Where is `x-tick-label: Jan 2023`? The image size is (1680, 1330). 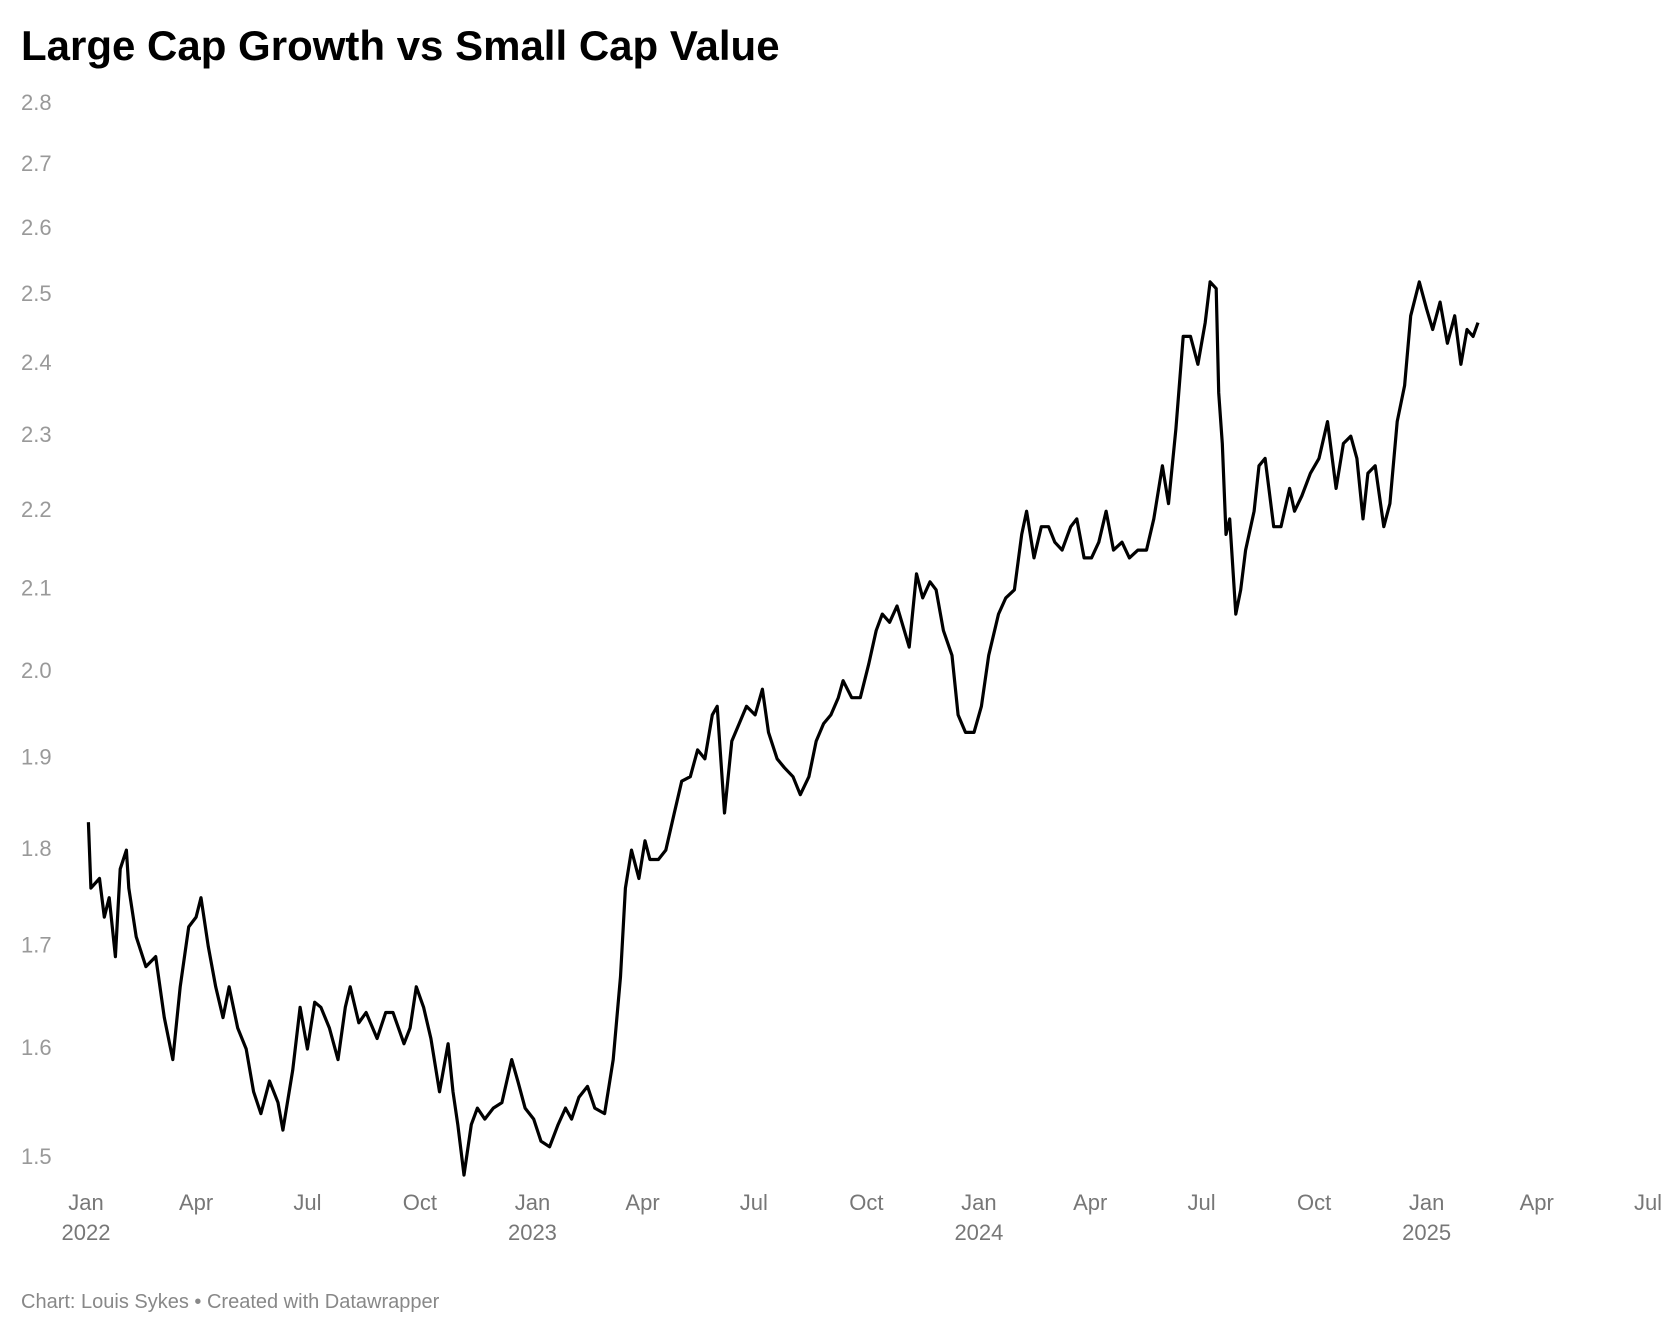 x-tick-label: Jan 2023 is located at coordinates (532, 1217).